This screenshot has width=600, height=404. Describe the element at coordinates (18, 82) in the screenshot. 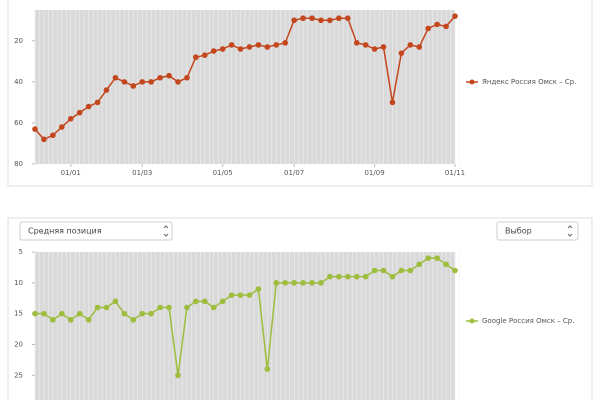

I see `y-tick-label: 40` at that location.